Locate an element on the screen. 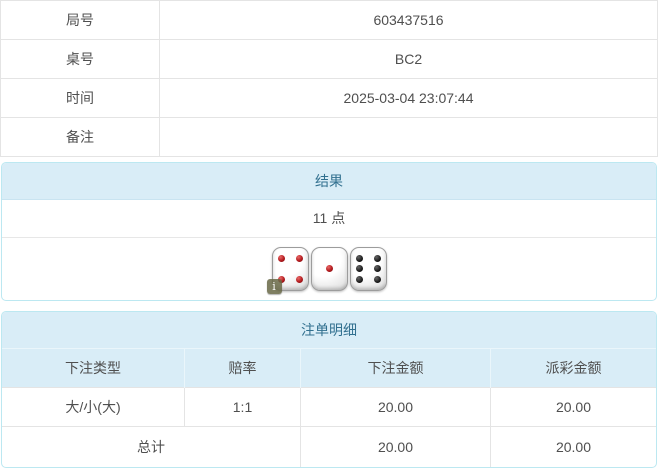 This screenshot has height=468, width=658. time-label: 时间 is located at coordinates (80, 98).